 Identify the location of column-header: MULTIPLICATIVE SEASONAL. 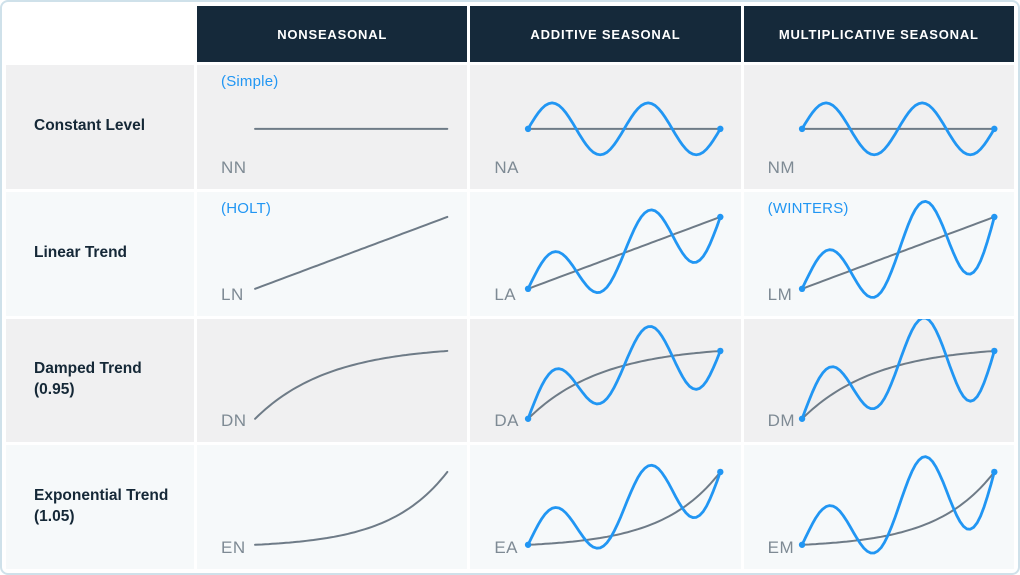
(878, 34).